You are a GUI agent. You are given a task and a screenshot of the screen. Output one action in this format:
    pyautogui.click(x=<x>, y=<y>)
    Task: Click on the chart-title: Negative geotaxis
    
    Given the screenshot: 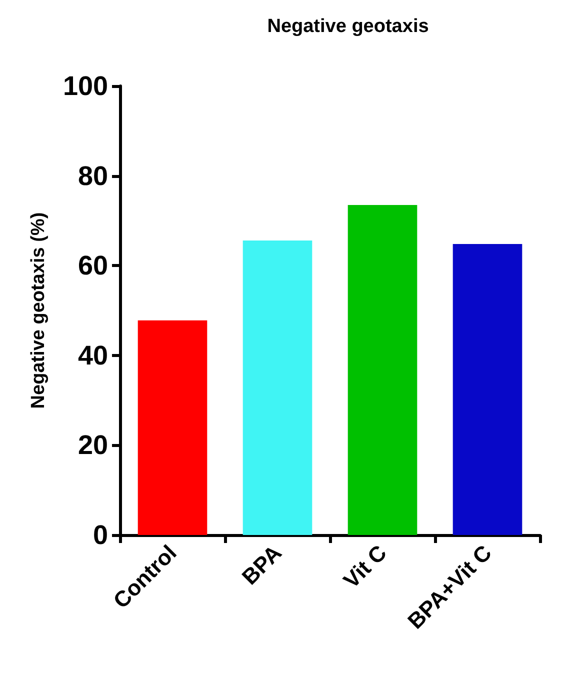 What is the action you would take?
    pyautogui.click(x=348, y=26)
    